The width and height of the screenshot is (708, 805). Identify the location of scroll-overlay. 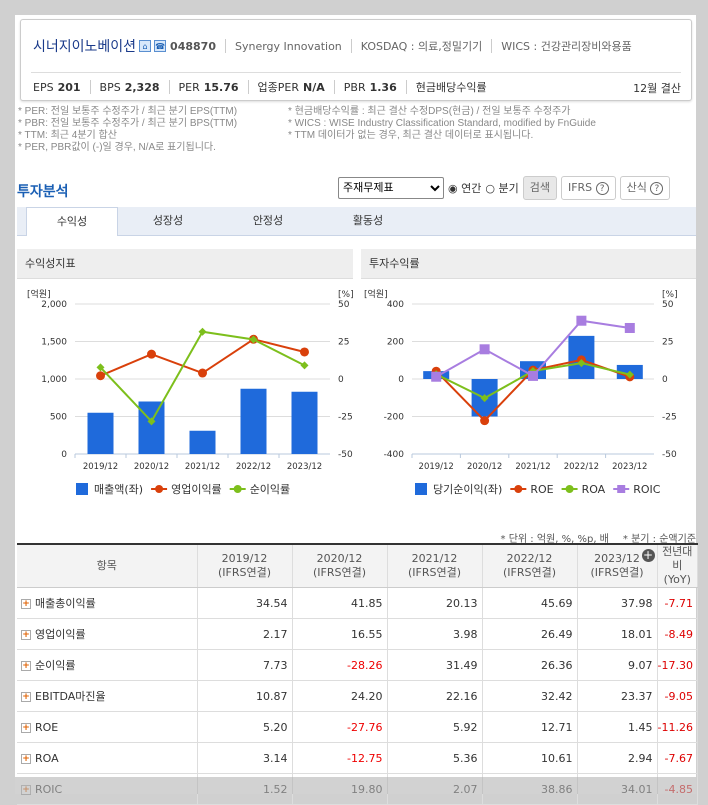
(355, 785).